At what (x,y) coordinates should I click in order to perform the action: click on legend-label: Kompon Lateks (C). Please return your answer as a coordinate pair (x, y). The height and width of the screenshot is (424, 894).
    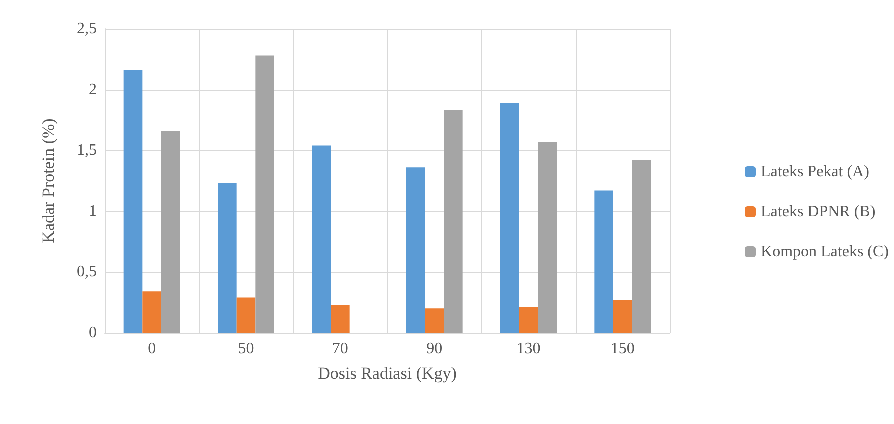
    Looking at the image, I should click on (825, 252).